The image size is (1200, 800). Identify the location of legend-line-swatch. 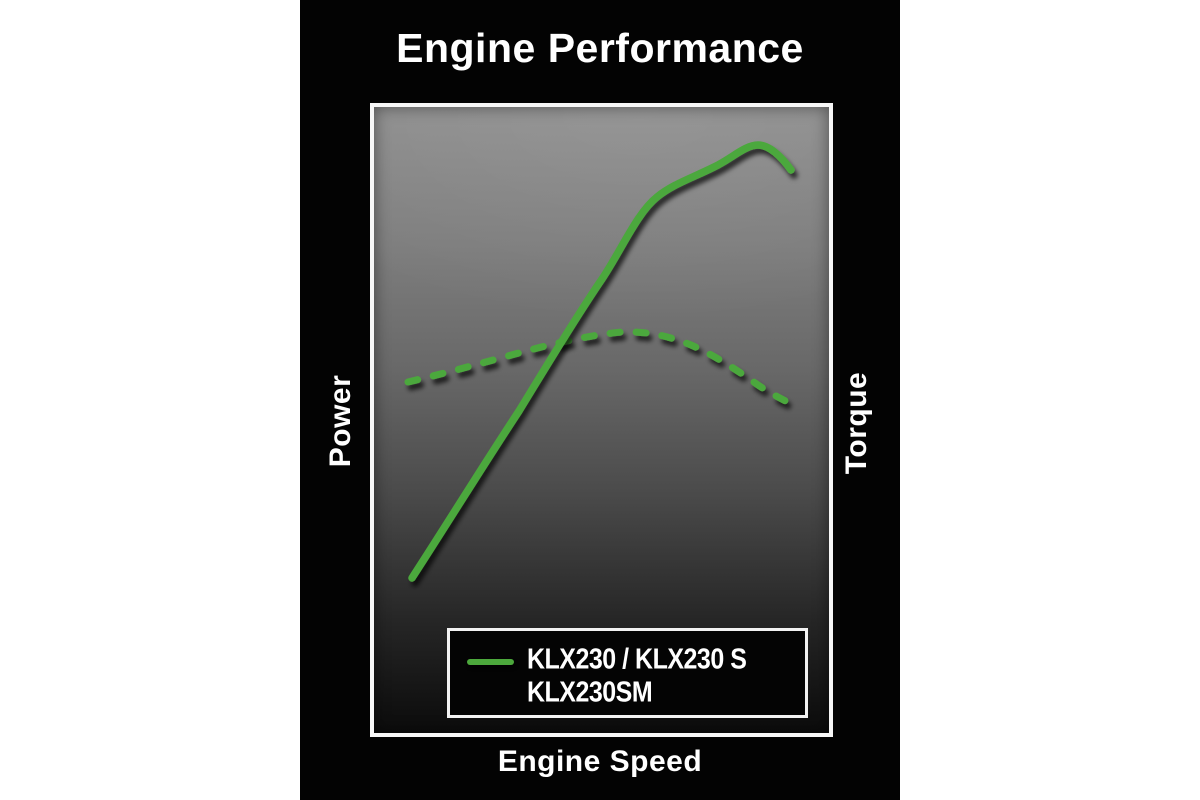
(490, 662).